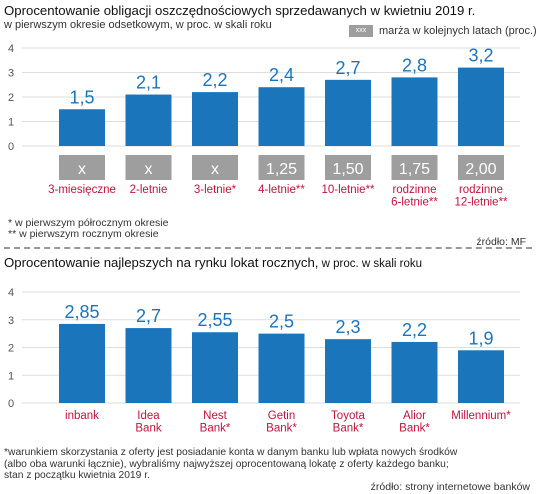 The height and width of the screenshot is (494, 536). What do you see at coordinates (215, 416) in the screenshot?
I see `chart2-category-label: Nest` at bounding box center [215, 416].